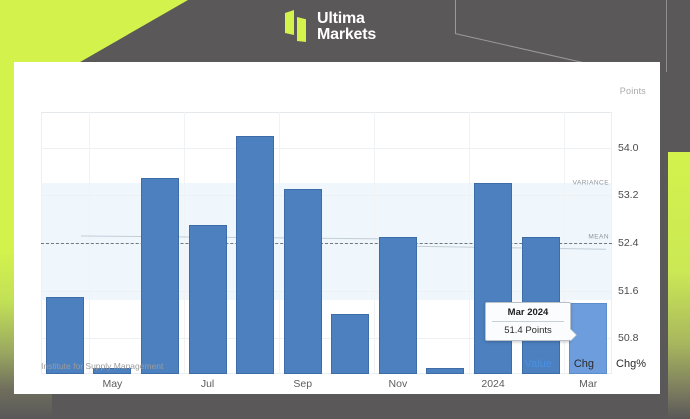  I want to click on x-axis-tick-label: Jul, so click(207, 384).